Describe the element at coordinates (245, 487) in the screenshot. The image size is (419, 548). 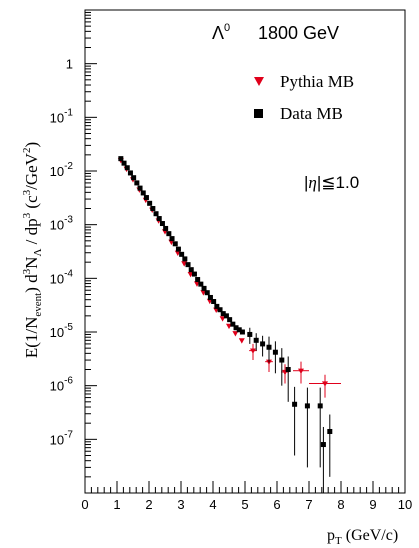
I see `x-axis-ticks` at that location.